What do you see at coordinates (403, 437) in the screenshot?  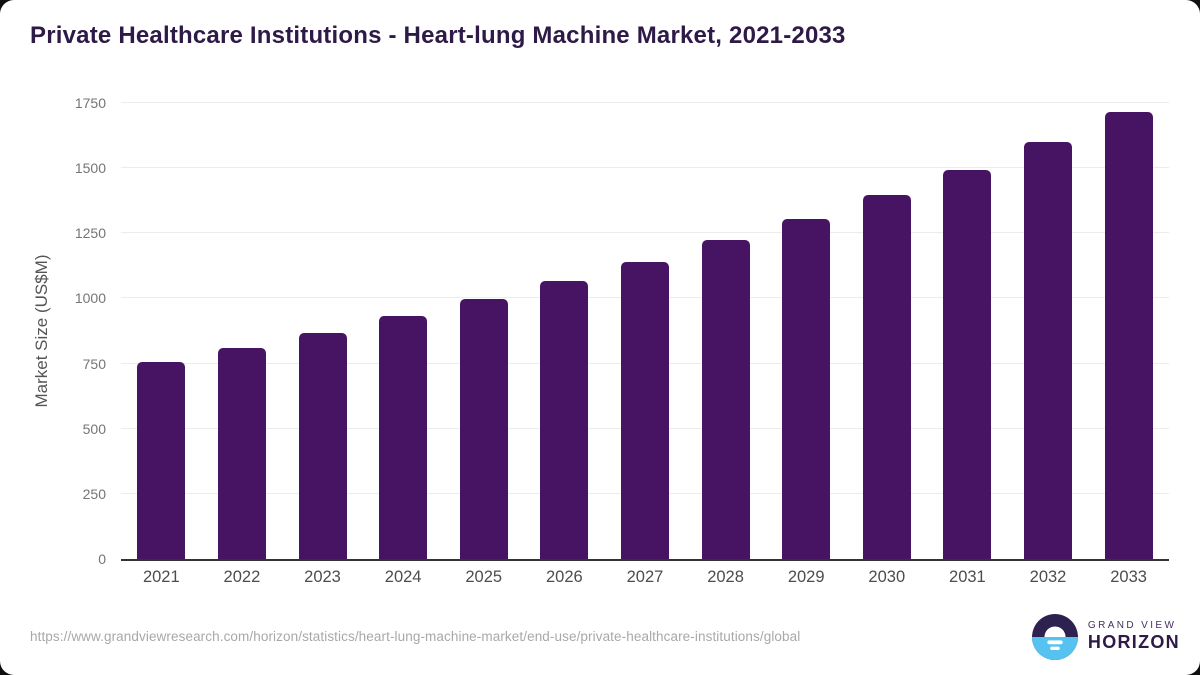 I see `bar-2024` at bounding box center [403, 437].